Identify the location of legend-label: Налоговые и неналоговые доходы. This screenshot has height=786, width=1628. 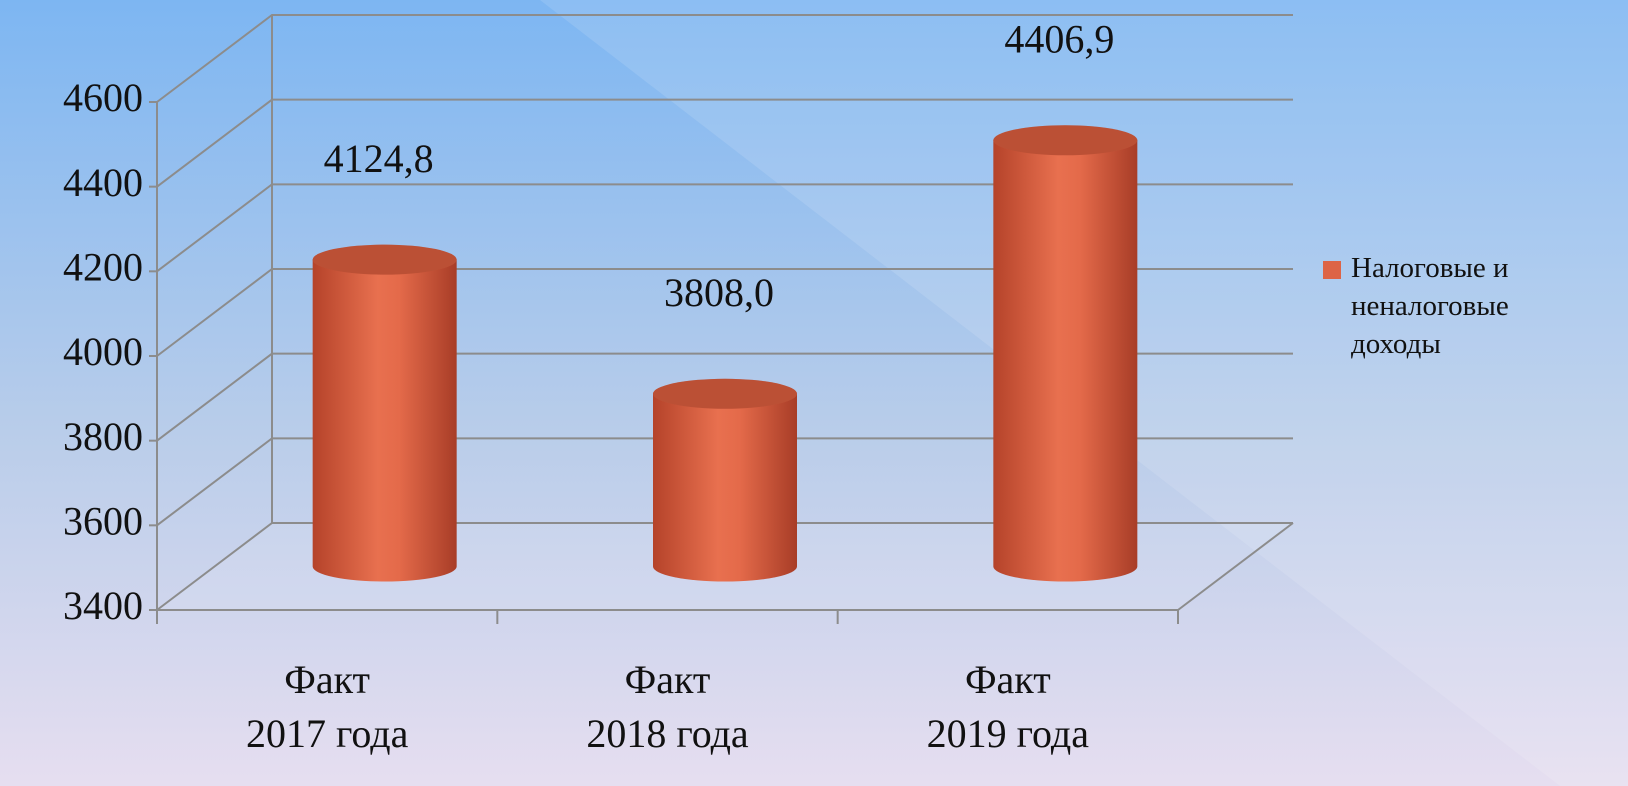
(1430, 306).